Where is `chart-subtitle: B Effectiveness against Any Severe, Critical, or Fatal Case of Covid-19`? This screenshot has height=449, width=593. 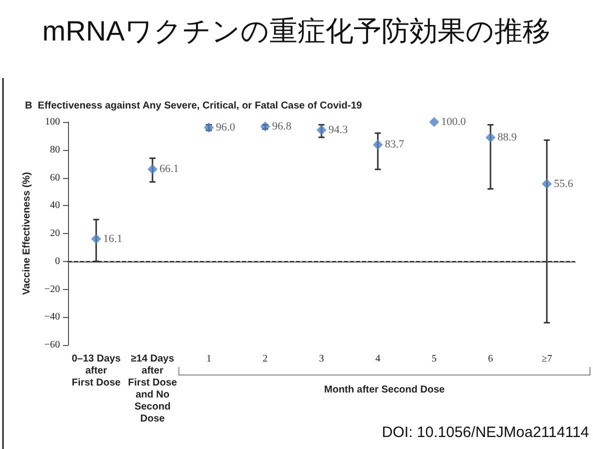 chart-subtitle: B Effectiveness against Any Severe, Critical, or Fatal Case of Covid-19 is located at coordinates (193, 106).